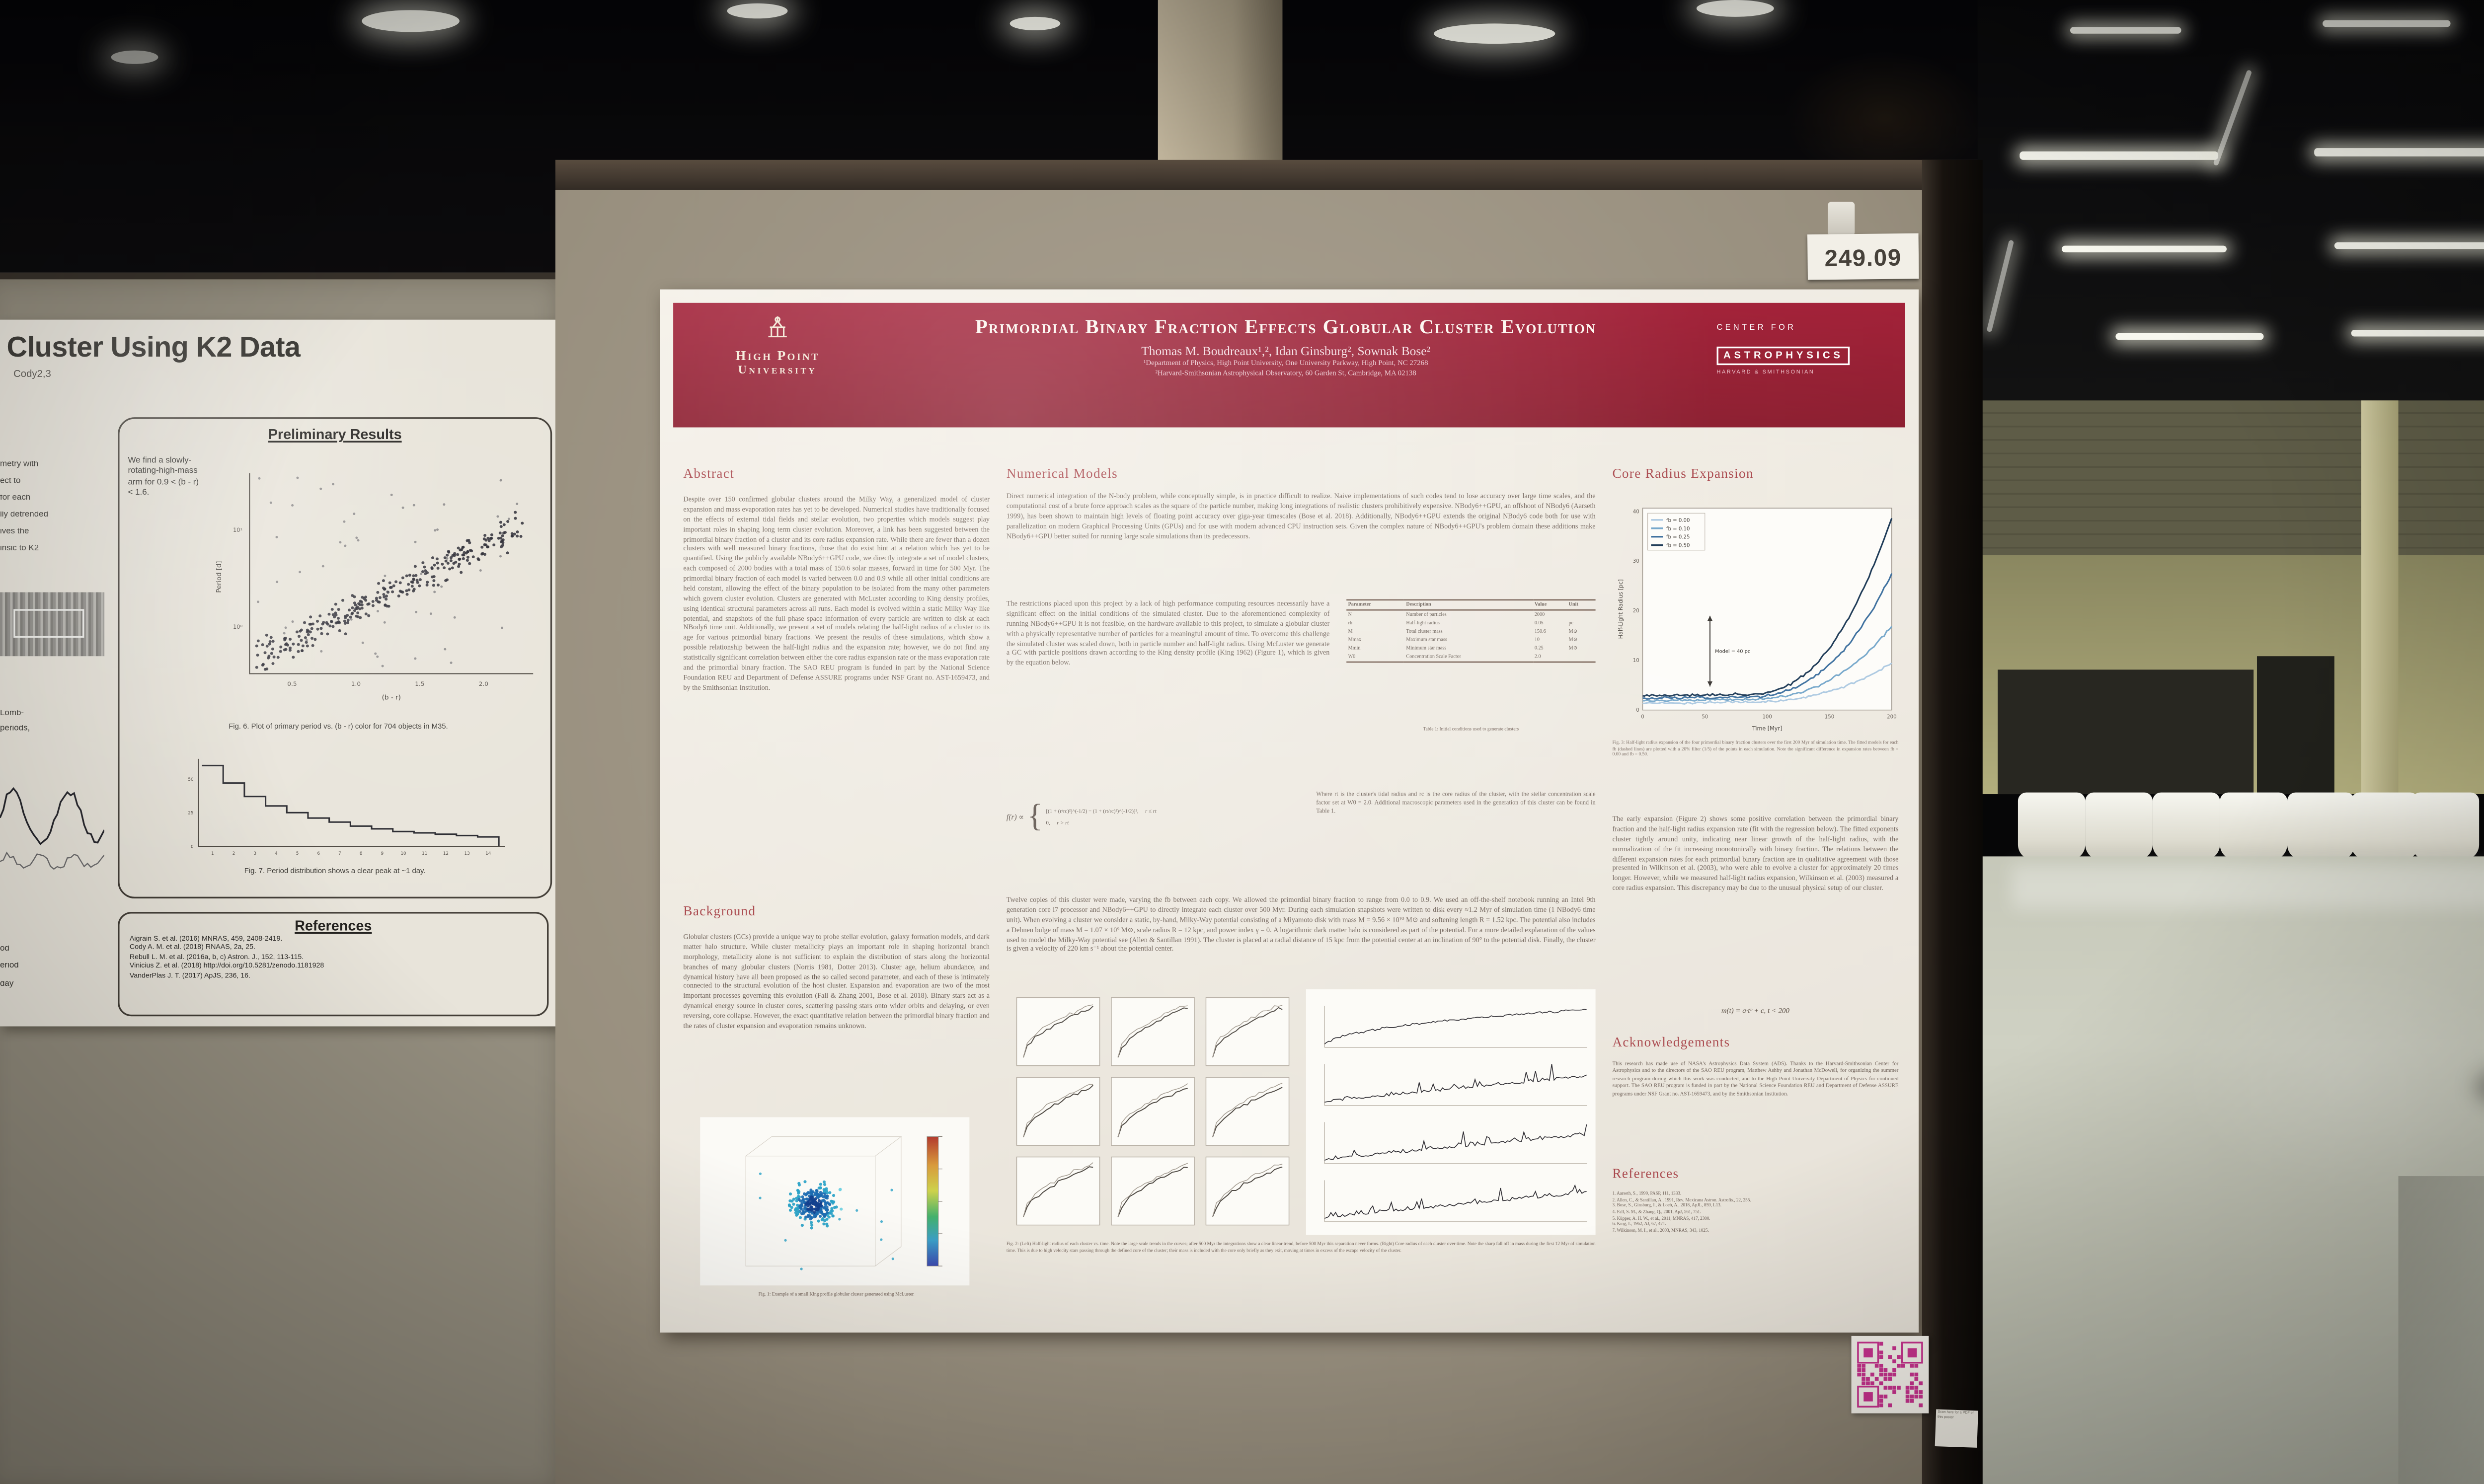 This screenshot has height=1484, width=2484. Describe the element at coordinates (16, 498) in the screenshot. I see `left-poster-text-fragment: for each` at that location.